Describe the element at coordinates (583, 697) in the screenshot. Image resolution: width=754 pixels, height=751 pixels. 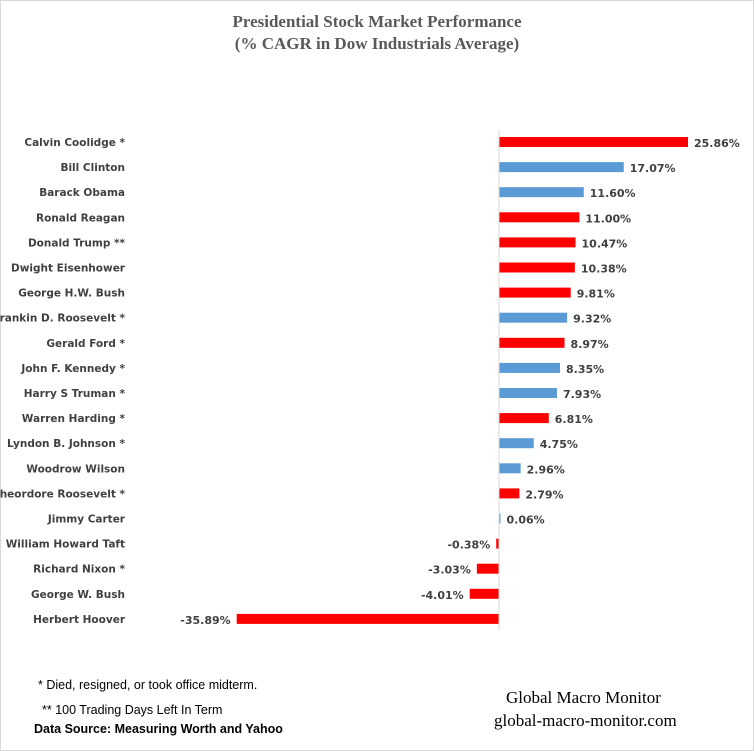
I see `brand-name: Global Macro Monitor` at that location.